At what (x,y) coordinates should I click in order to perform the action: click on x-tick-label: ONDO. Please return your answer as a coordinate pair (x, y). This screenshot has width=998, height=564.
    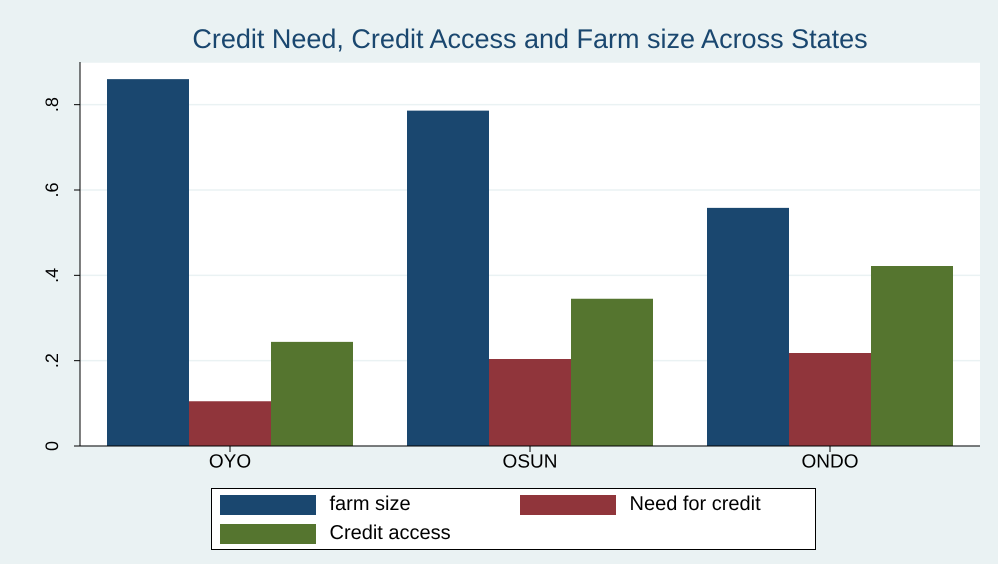
    Looking at the image, I should click on (830, 461).